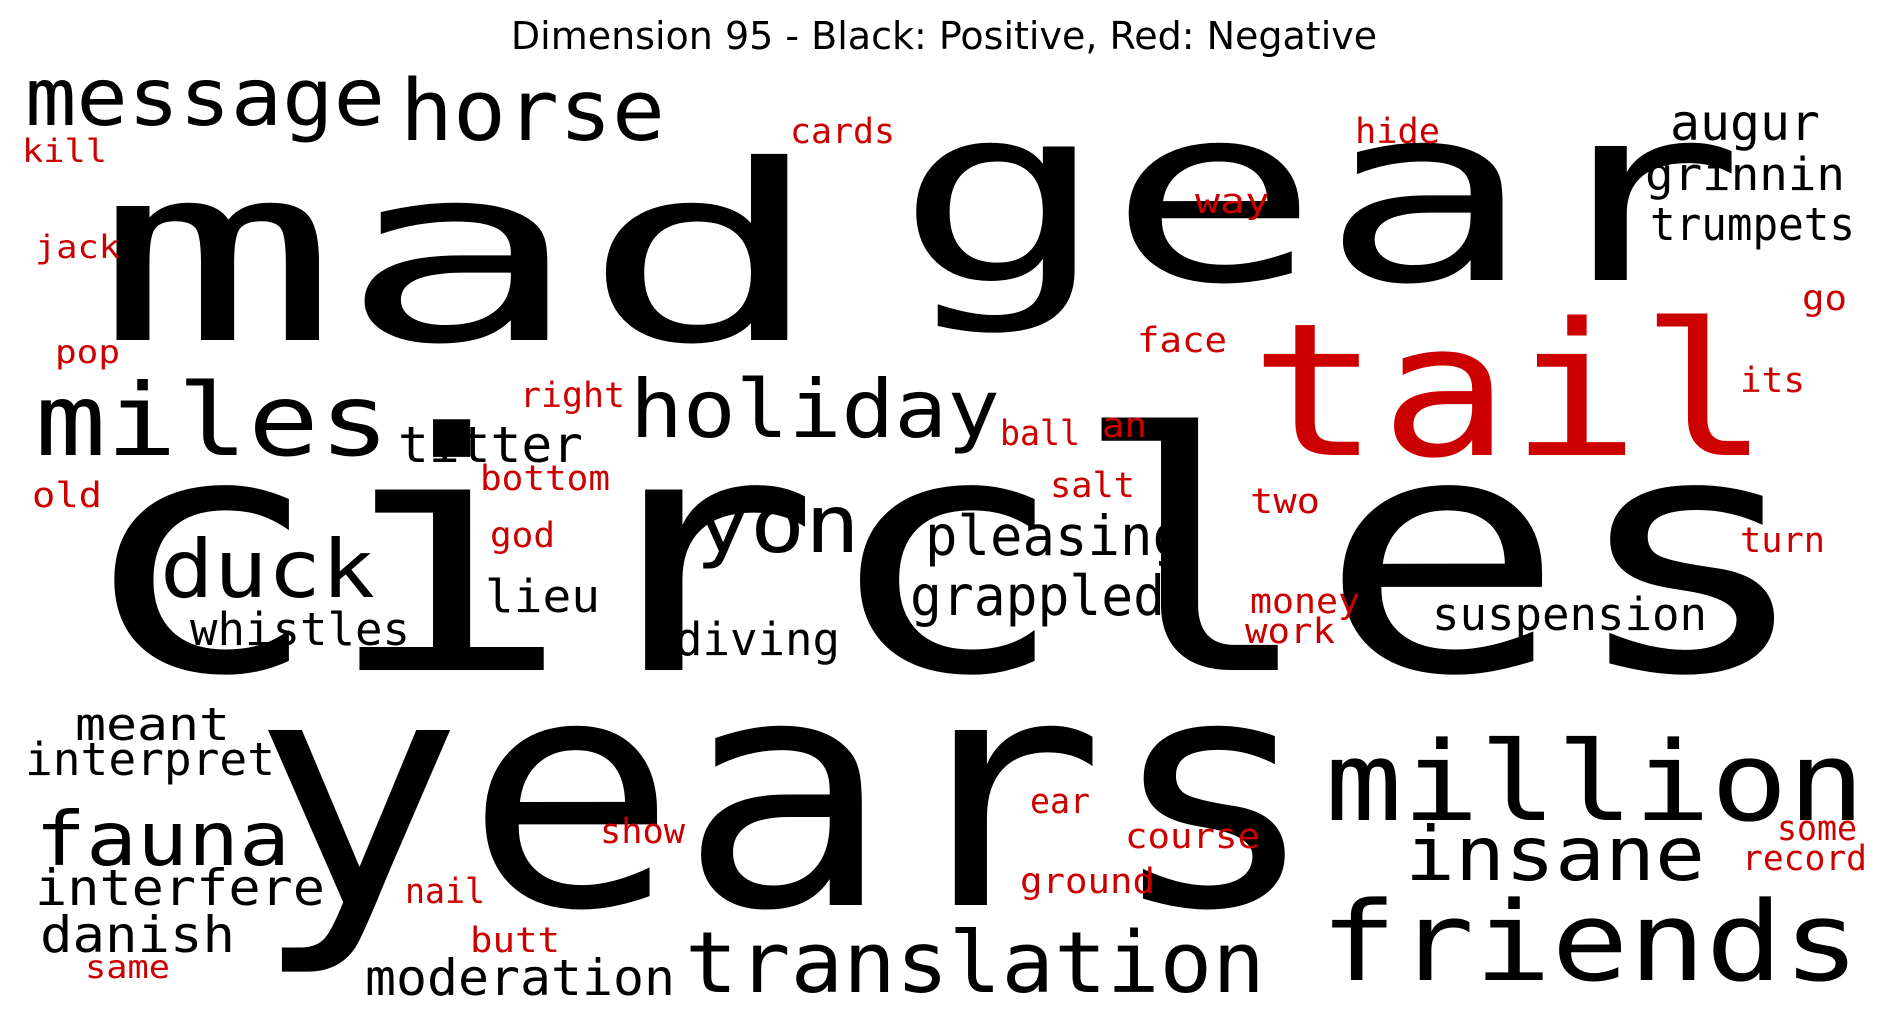  Describe the element at coordinates (1397, 132) in the screenshot. I see `word-hide: hide` at that location.